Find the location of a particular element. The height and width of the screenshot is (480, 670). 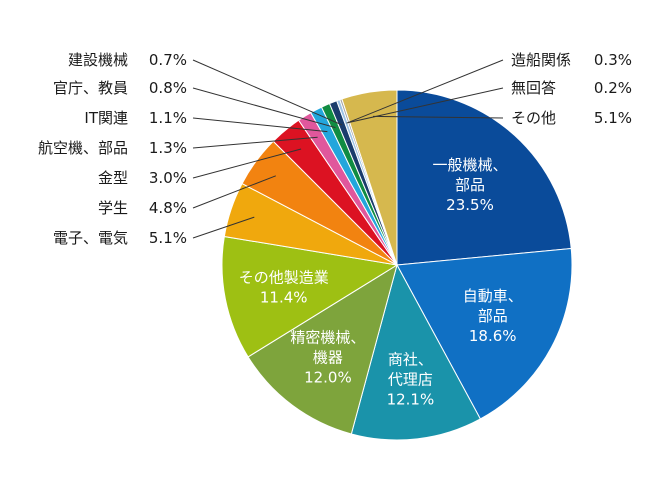

slice-value-label: 0.7% is located at coordinates (168, 60).